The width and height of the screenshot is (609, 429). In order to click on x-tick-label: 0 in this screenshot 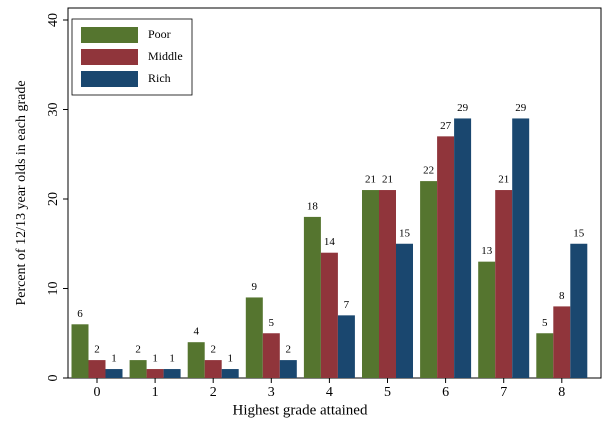, I will do `click(97, 392)`.